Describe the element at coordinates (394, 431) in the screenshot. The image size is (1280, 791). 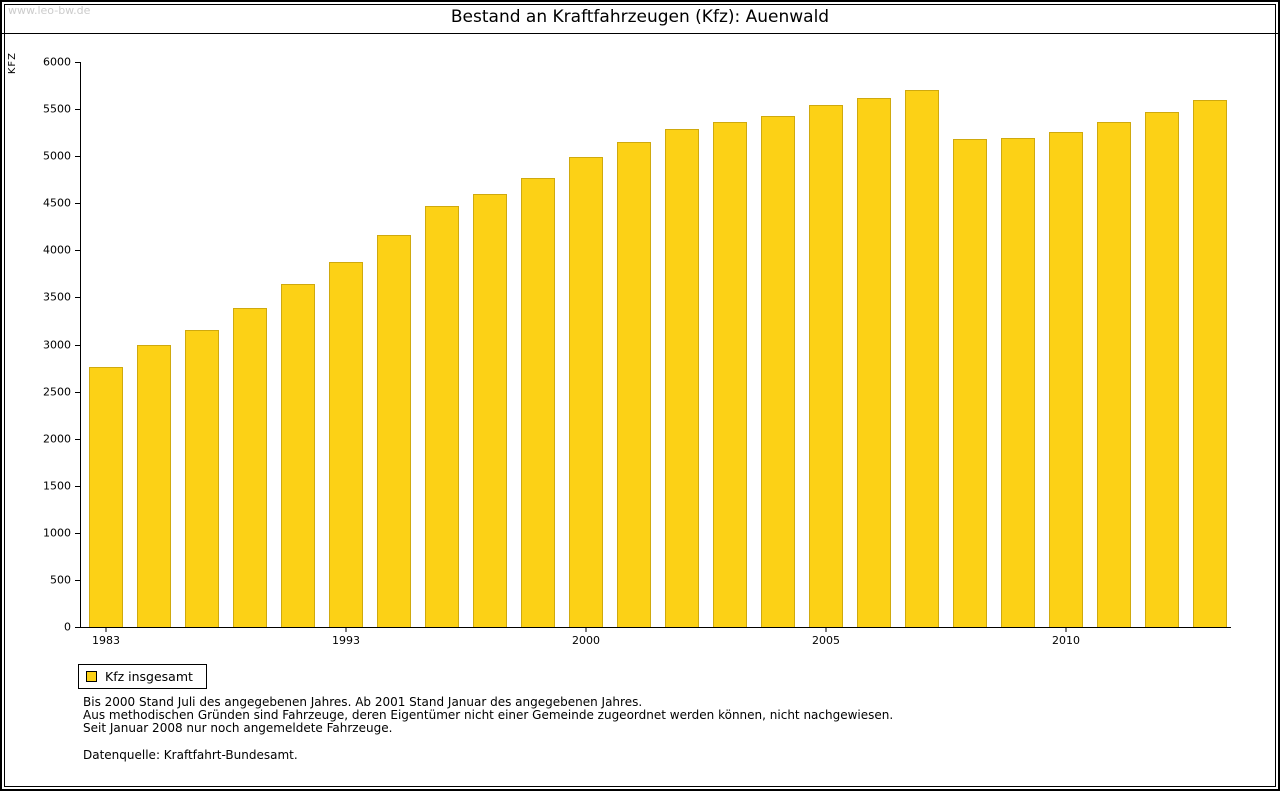
I see `bar-1995` at that location.